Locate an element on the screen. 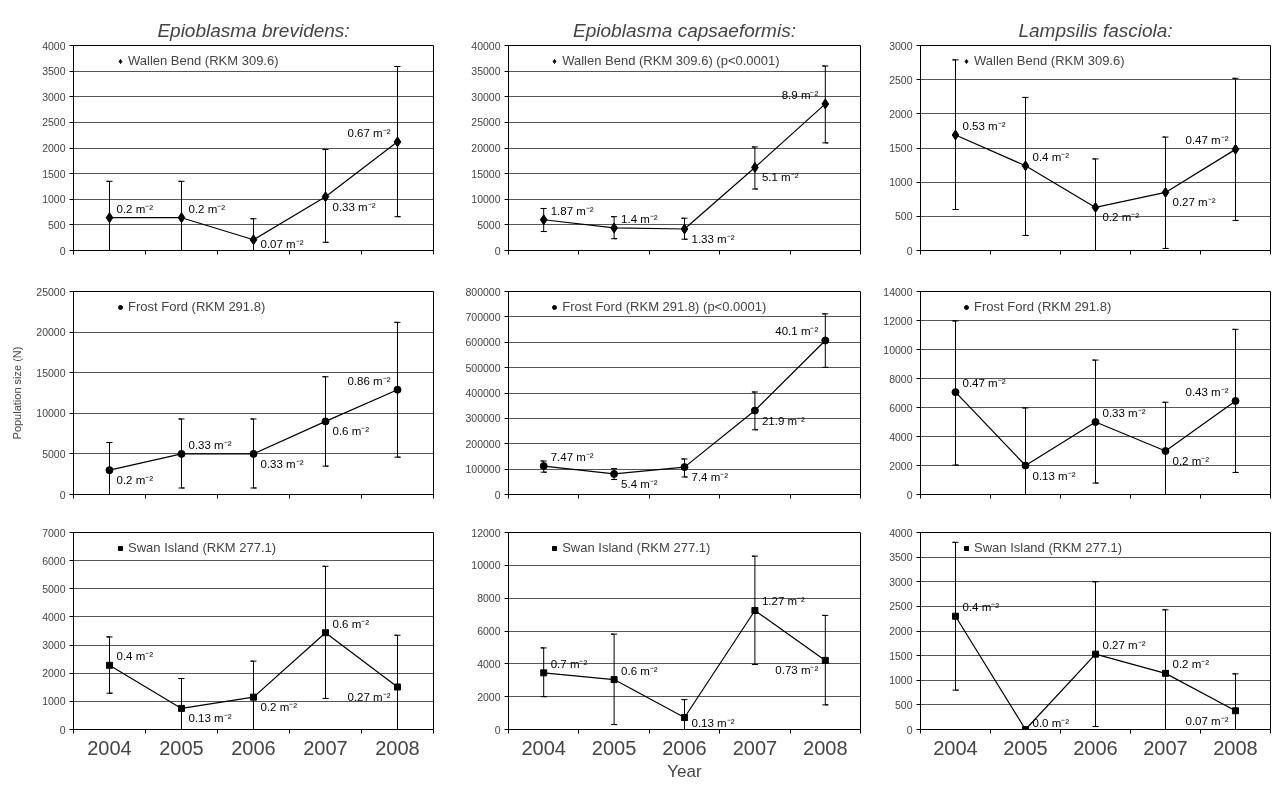  y-tick-label: 500000 is located at coordinates (483, 367).